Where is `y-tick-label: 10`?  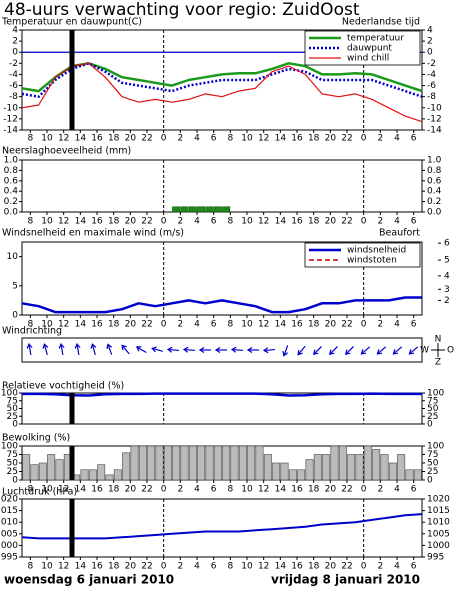 y-tick-label: 10 is located at coordinates (13, 257).